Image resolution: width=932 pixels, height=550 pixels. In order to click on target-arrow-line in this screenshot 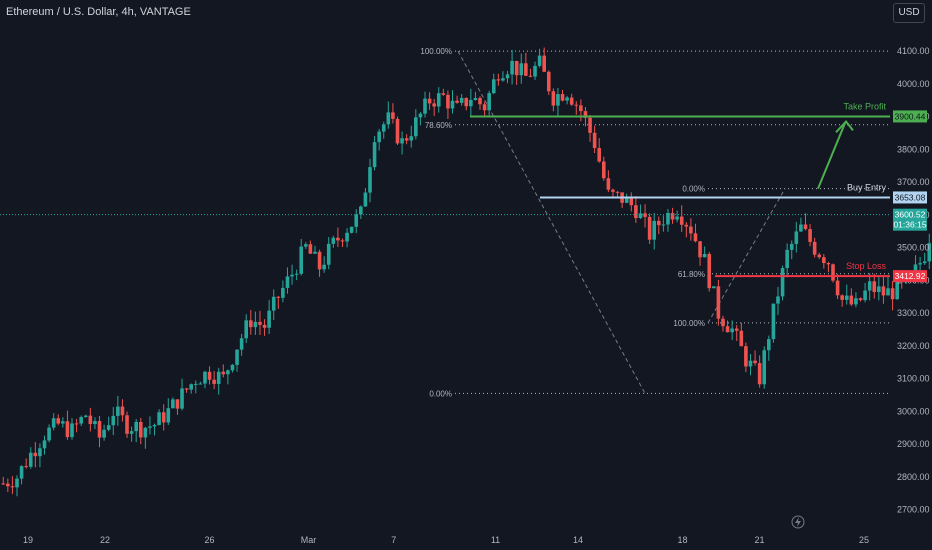, I will do `click(831, 156)`.